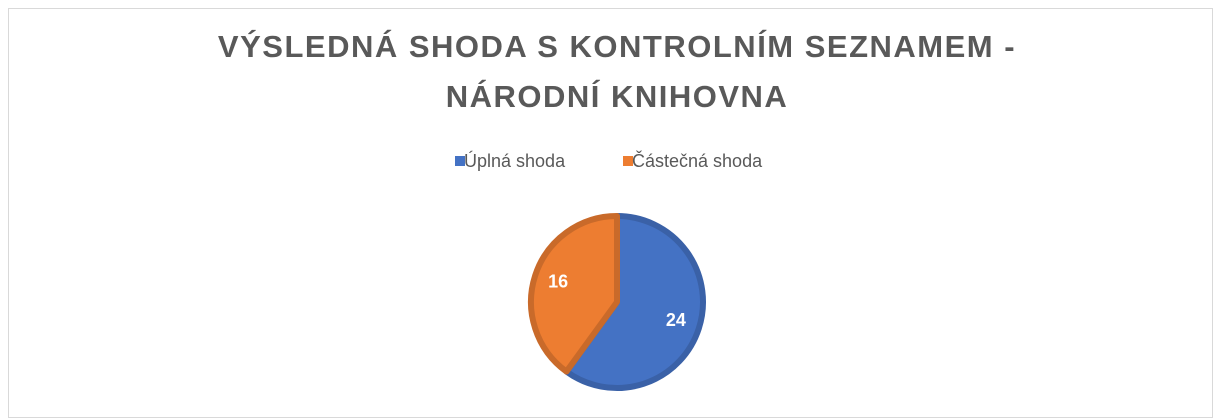 The image size is (1215, 418). What do you see at coordinates (697, 160) in the screenshot?
I see `legend-label: Částečná shoda` at bounding box center [697, 160].